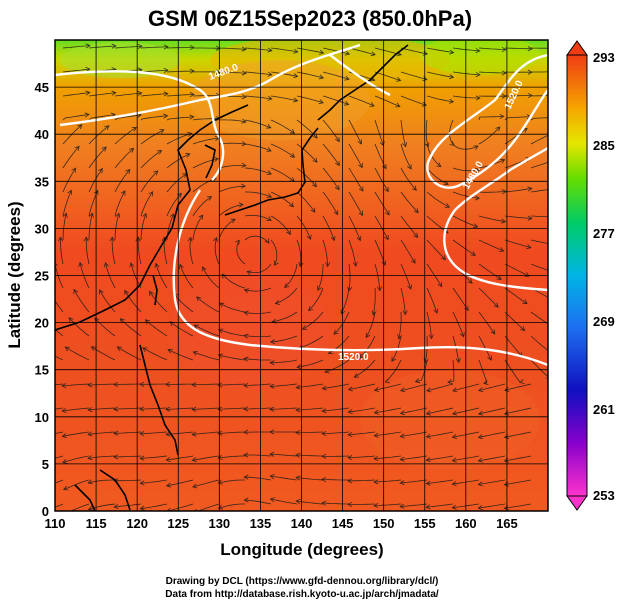  Describe the element at coordinates (302, 523) in the screenshot. I see `x-tick-label: 140` at that location.